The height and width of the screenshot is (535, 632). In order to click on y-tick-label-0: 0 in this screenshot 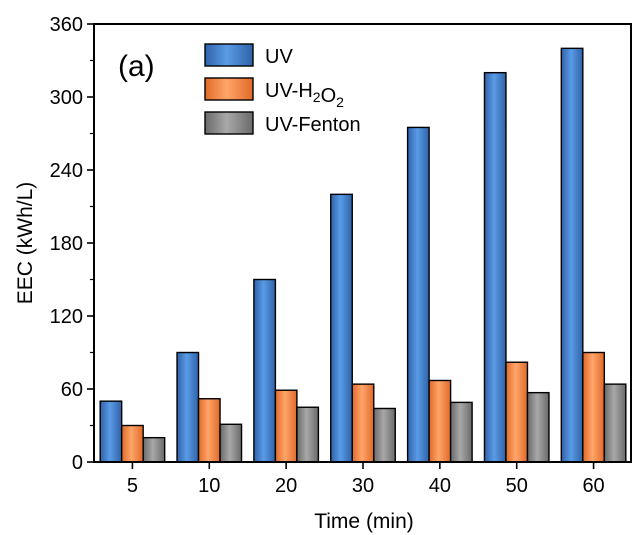, I will do `click(77, 463)`.